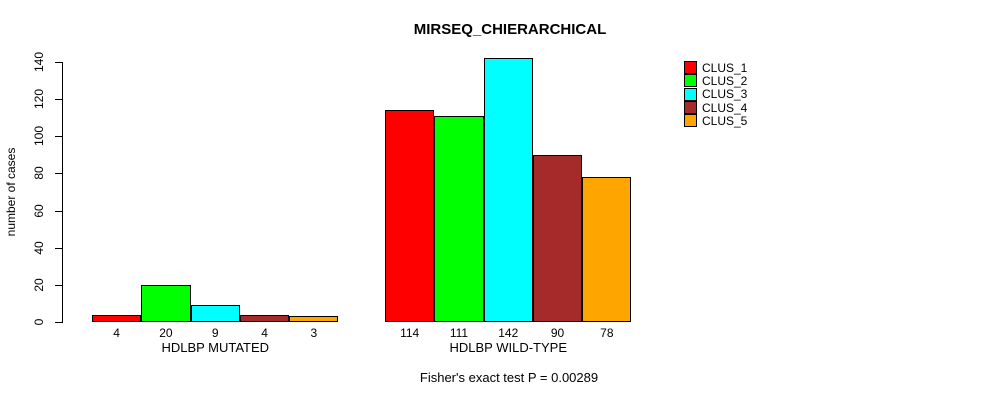 The image size is (990, 400). What do you see at coordinates (509, 377) in the screenshot?
I see `fisher-test-annotation: Fisher's exact test P = 0.00289` at bounding box center [509, 377].